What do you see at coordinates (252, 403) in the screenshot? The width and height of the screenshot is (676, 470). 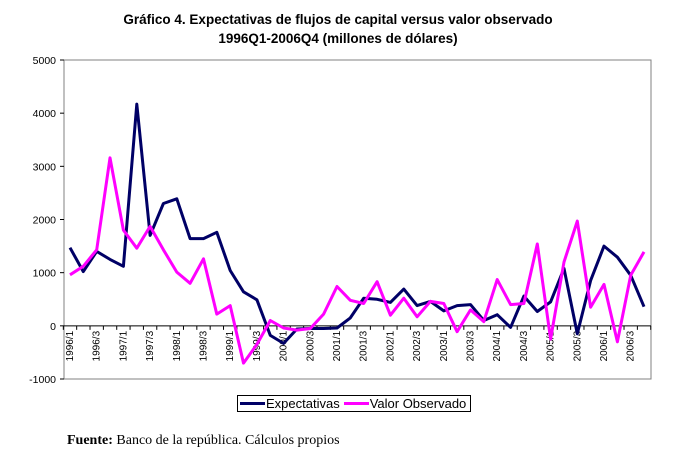 I see `legend-swatch-expectativas` at bounding box center [252, 403].